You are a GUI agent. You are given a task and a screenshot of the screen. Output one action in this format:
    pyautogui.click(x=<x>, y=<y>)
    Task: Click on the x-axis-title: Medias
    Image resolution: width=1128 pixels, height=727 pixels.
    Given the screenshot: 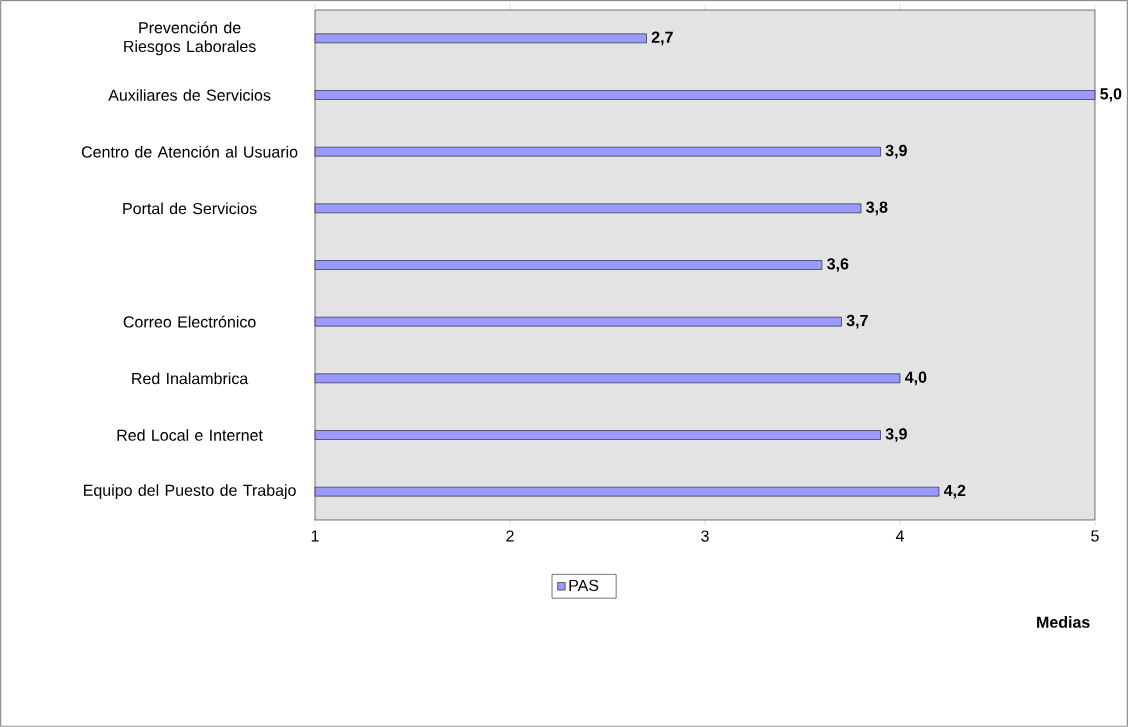 What is the action you would take?
    pyautogui.click(x=1063, y=622)
    